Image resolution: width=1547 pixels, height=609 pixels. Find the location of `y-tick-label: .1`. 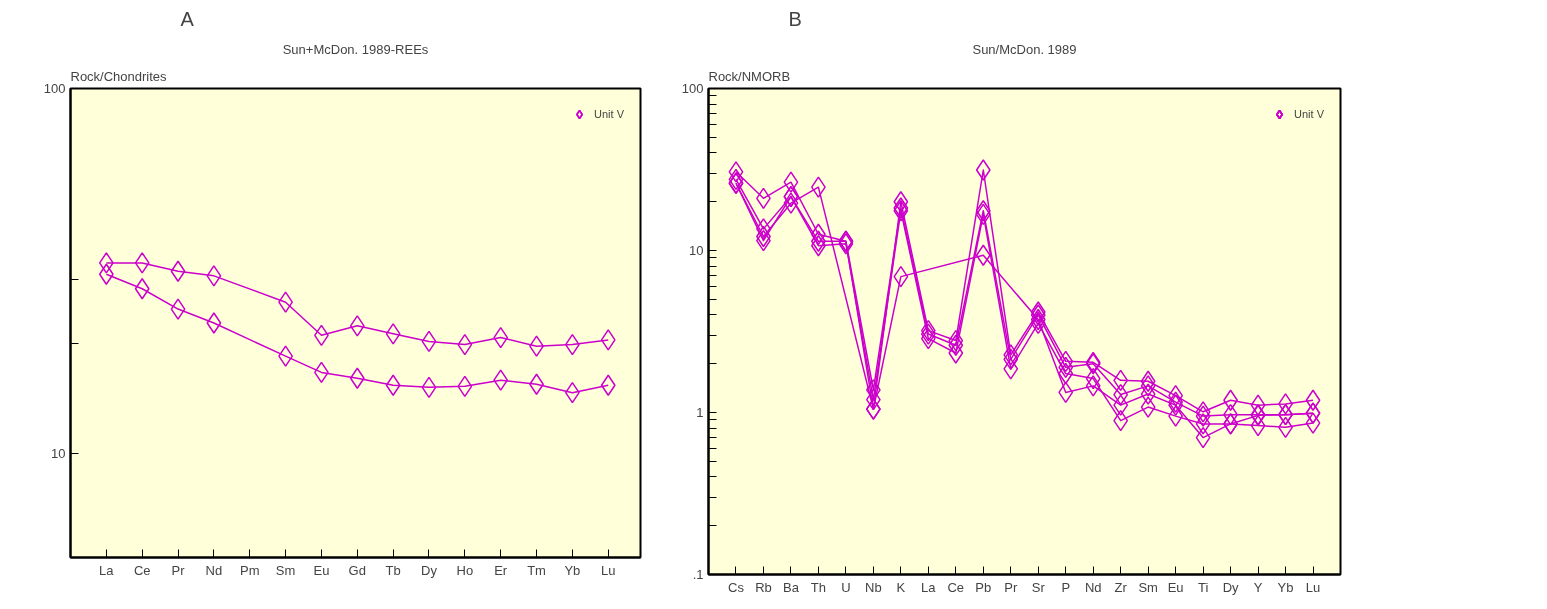

y-tick-label: .1 is located at coordinates (698, 574).